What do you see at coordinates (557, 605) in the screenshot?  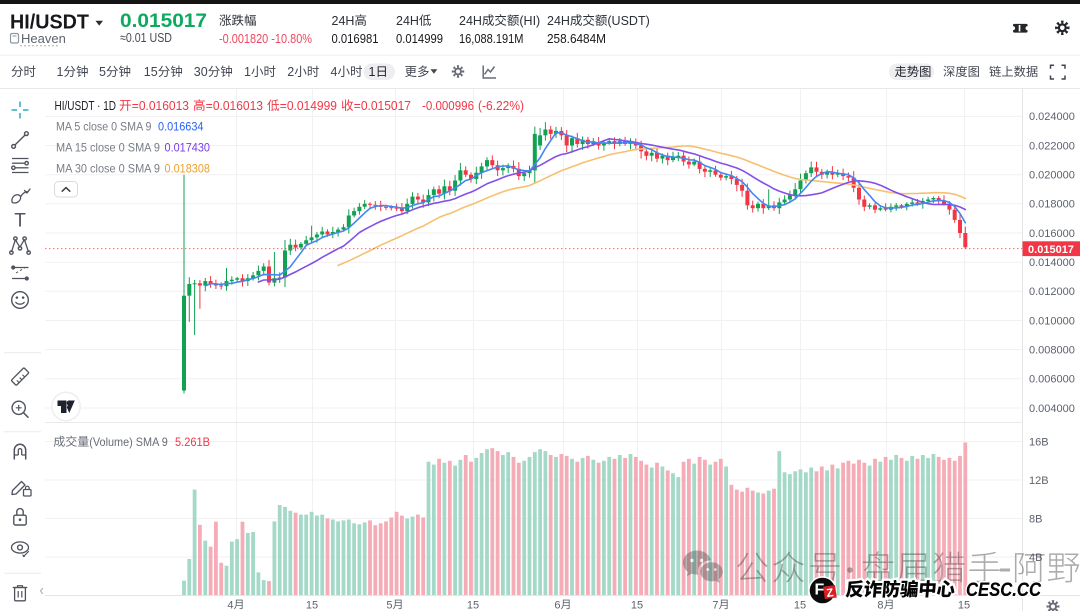 I see `svg-text: 6` at bounding box center [557, 605].